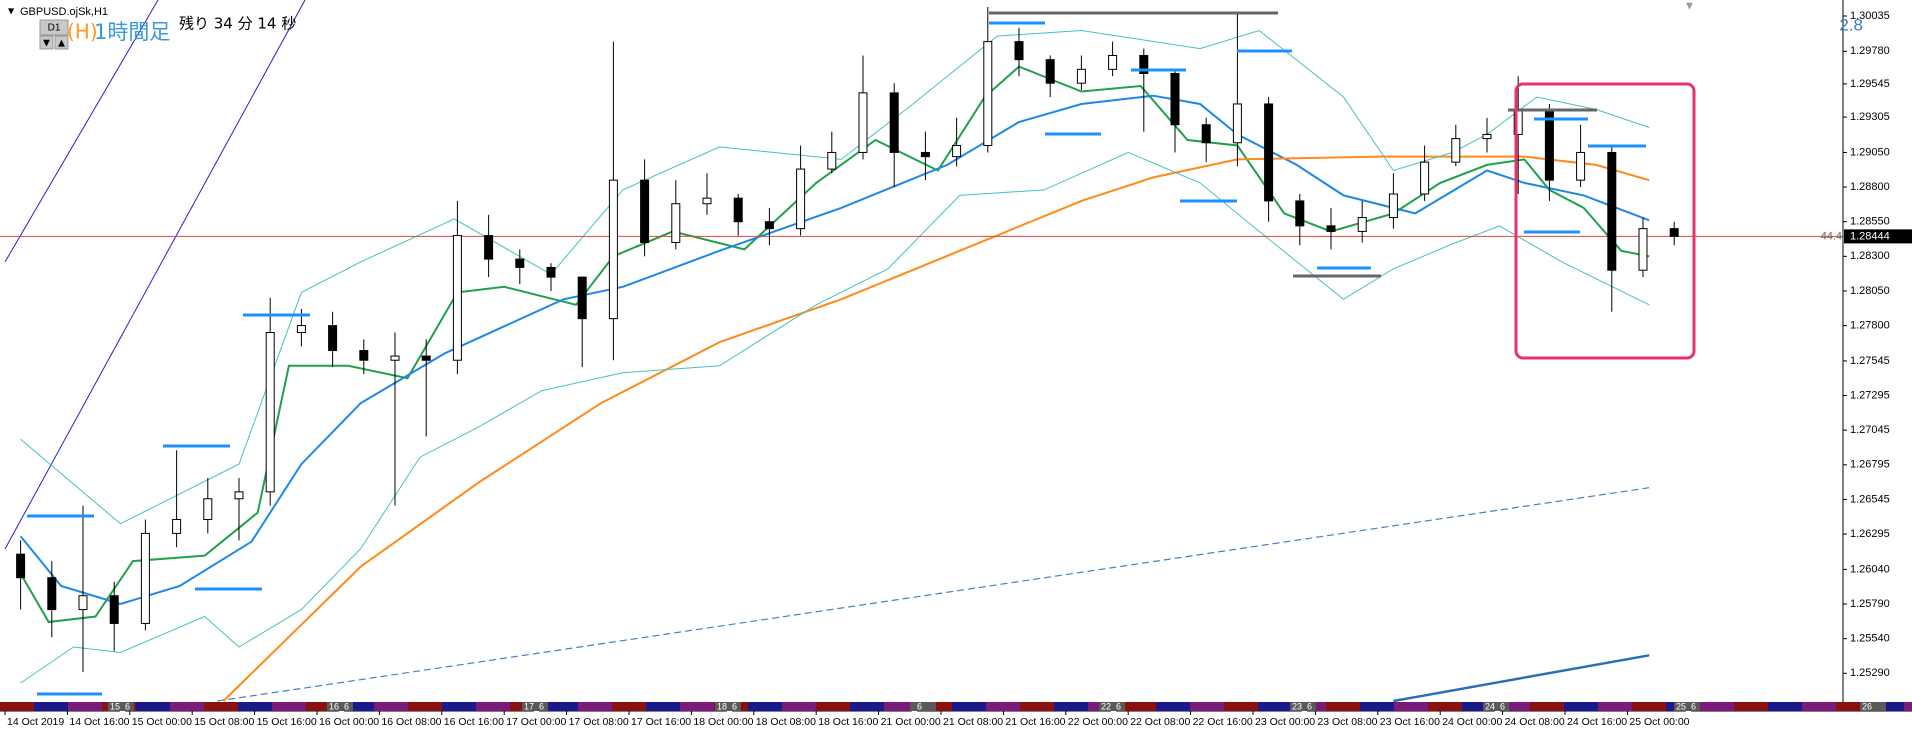  What do you see at coordinates (1878, 236) in the screenshot?
I see `current-price-box` at bounding box center [1878, 236].